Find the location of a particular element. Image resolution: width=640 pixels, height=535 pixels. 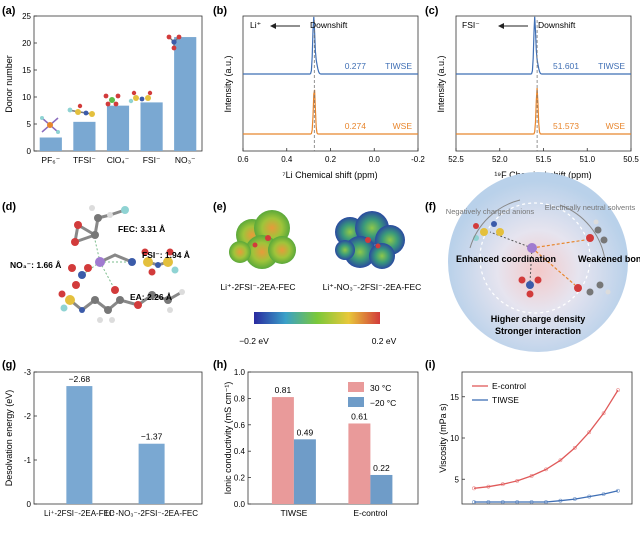

chart-g-ytick-label: 0 is located at coordinates (29, 504).